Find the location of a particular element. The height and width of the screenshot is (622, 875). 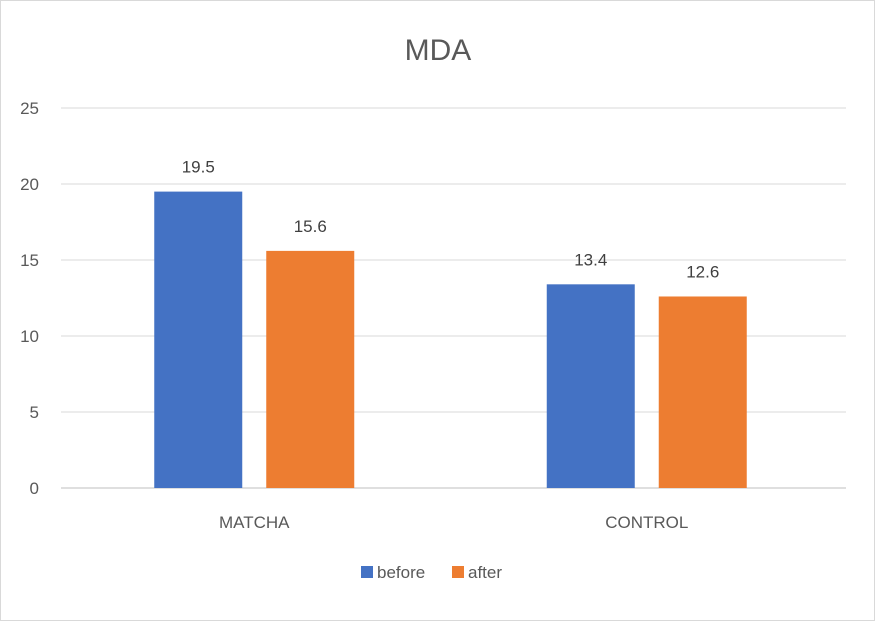

chart-title: MDA is located at coordinates (438, 50).